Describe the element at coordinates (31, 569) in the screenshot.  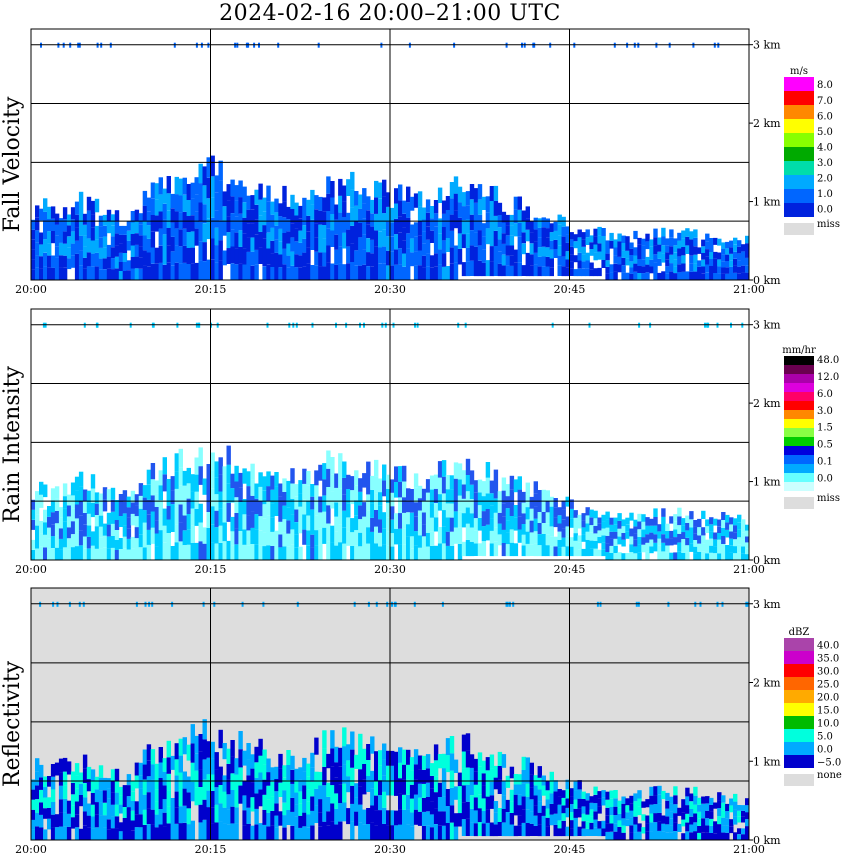
I see `x-tick-label: 20:00` at that location.